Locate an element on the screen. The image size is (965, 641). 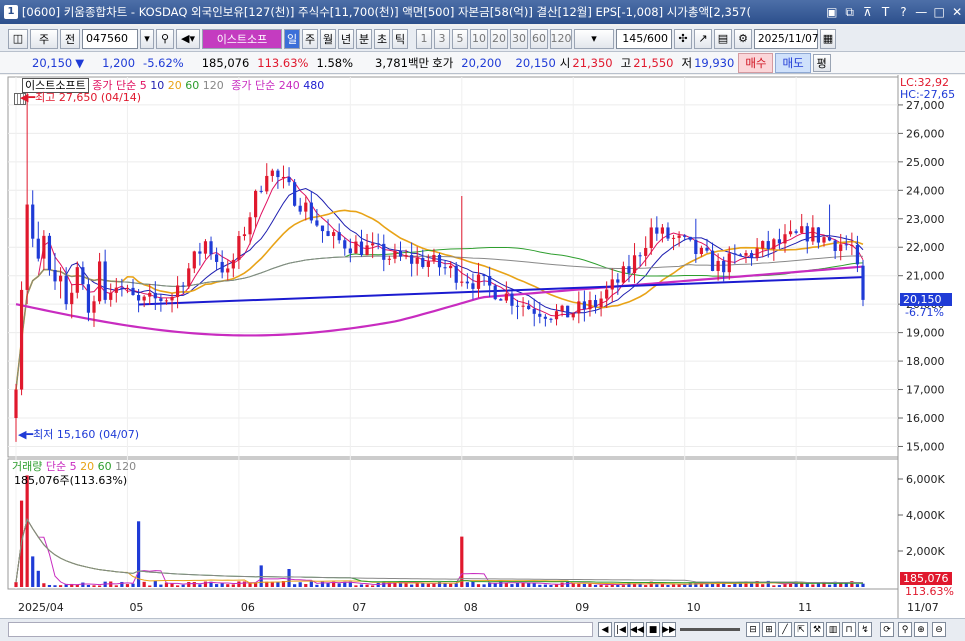
period-week: 주 is located at coordinates (310, 38).